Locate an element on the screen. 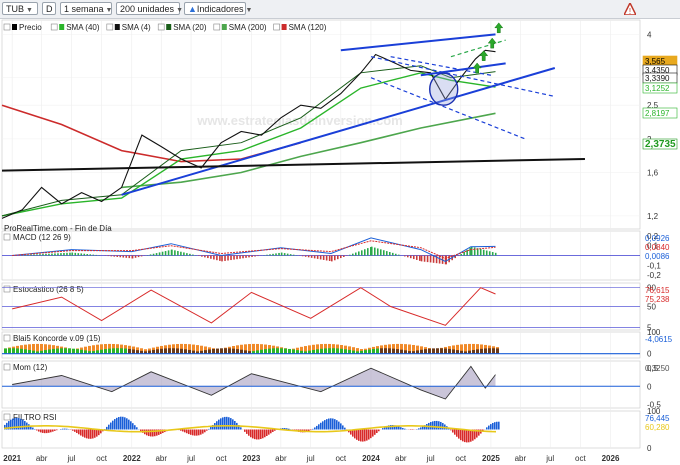 This screenshot has width=680, height=465. symbol-selector: TUB ▼ is located at coordinates (20, 8).